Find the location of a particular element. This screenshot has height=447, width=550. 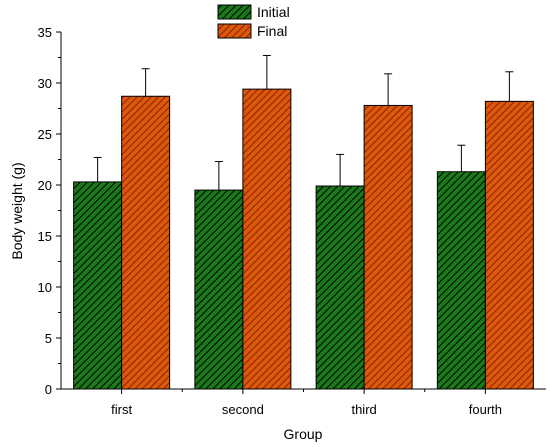

x-tick-label: third is located at coordinates (363, 409).